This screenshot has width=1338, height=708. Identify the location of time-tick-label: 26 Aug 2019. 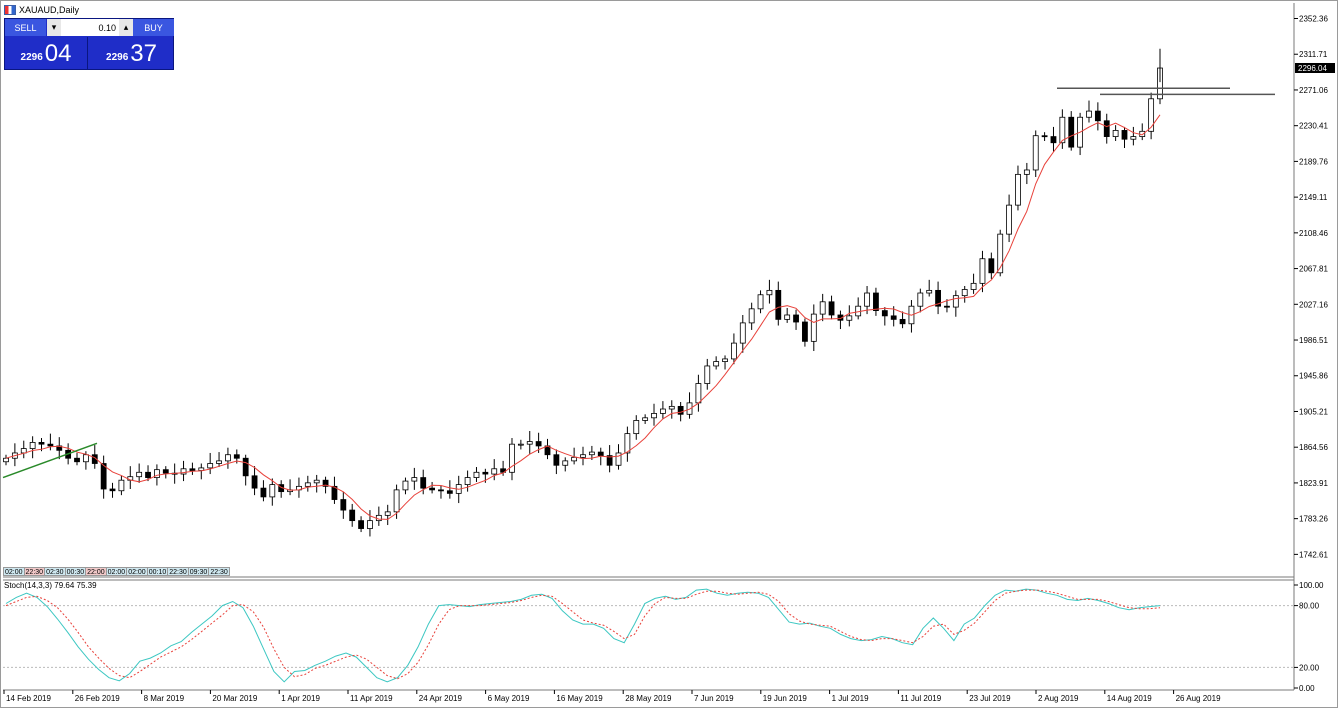
(1198, 698).